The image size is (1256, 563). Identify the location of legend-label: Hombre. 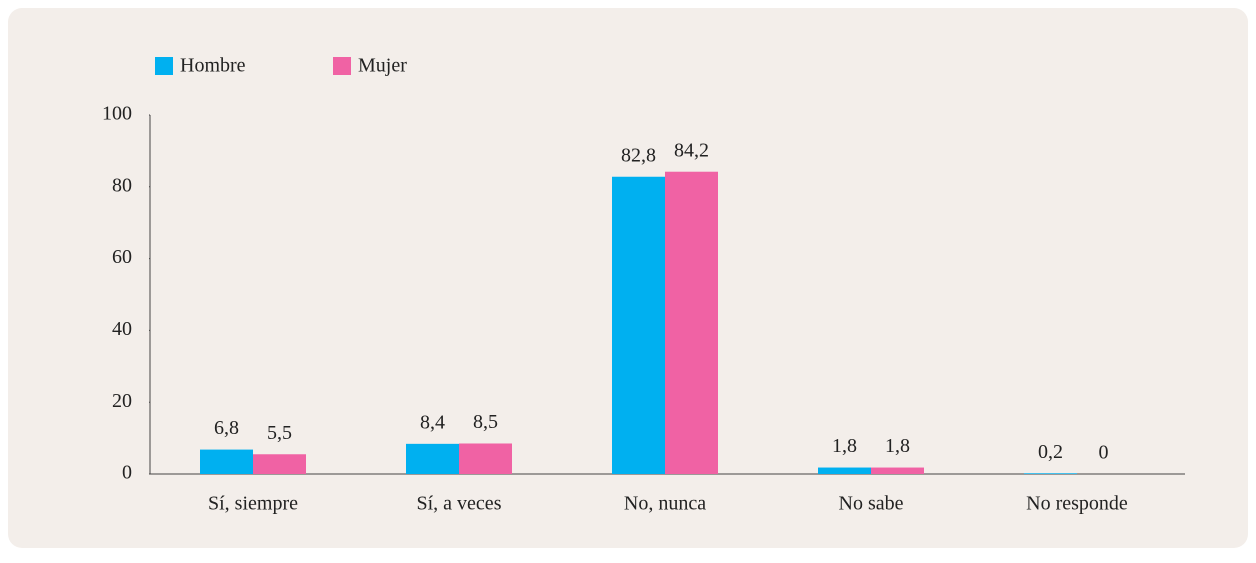
(213, 66).